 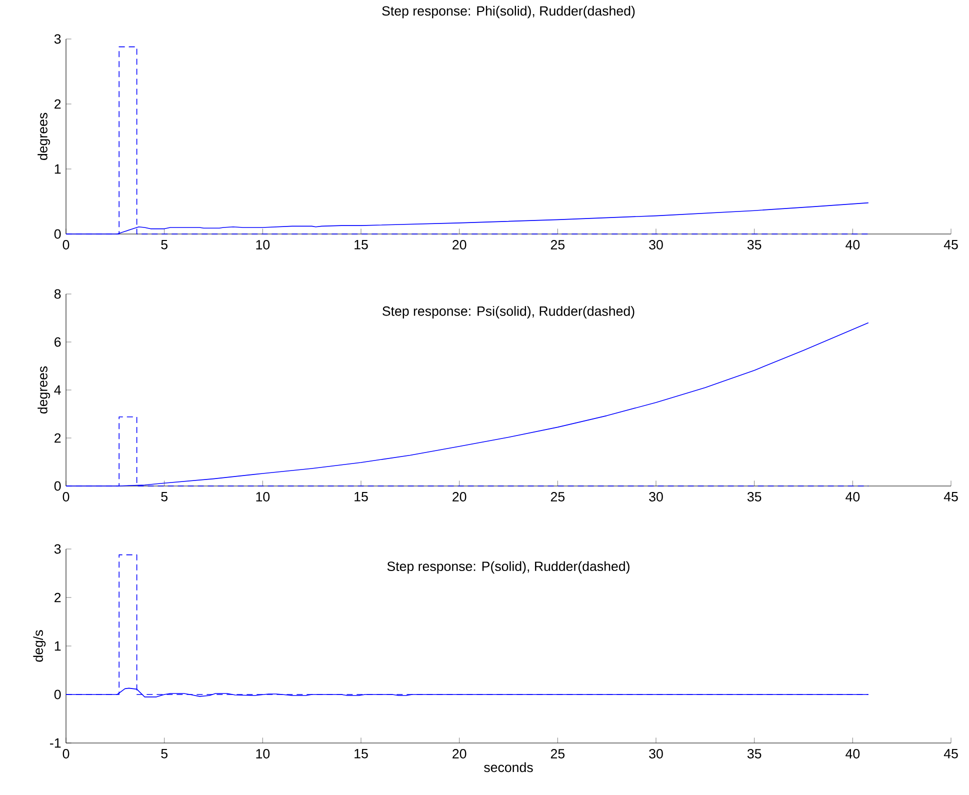 I want to click on y-tick-label: 6, so click(x=57, y=342).